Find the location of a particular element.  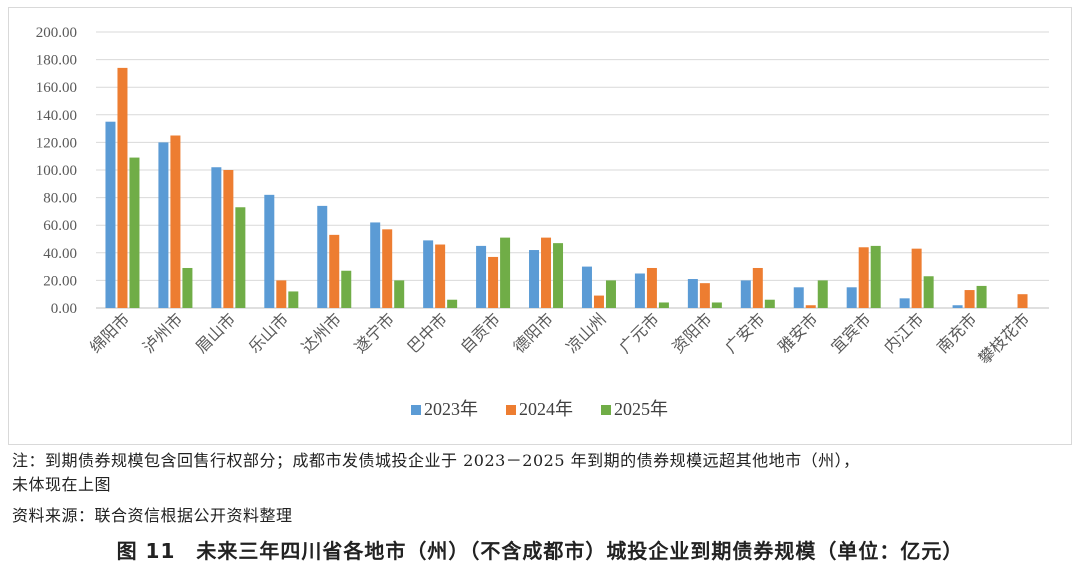

y-tick-label: 20.00 is located at coordinates (60, 281).